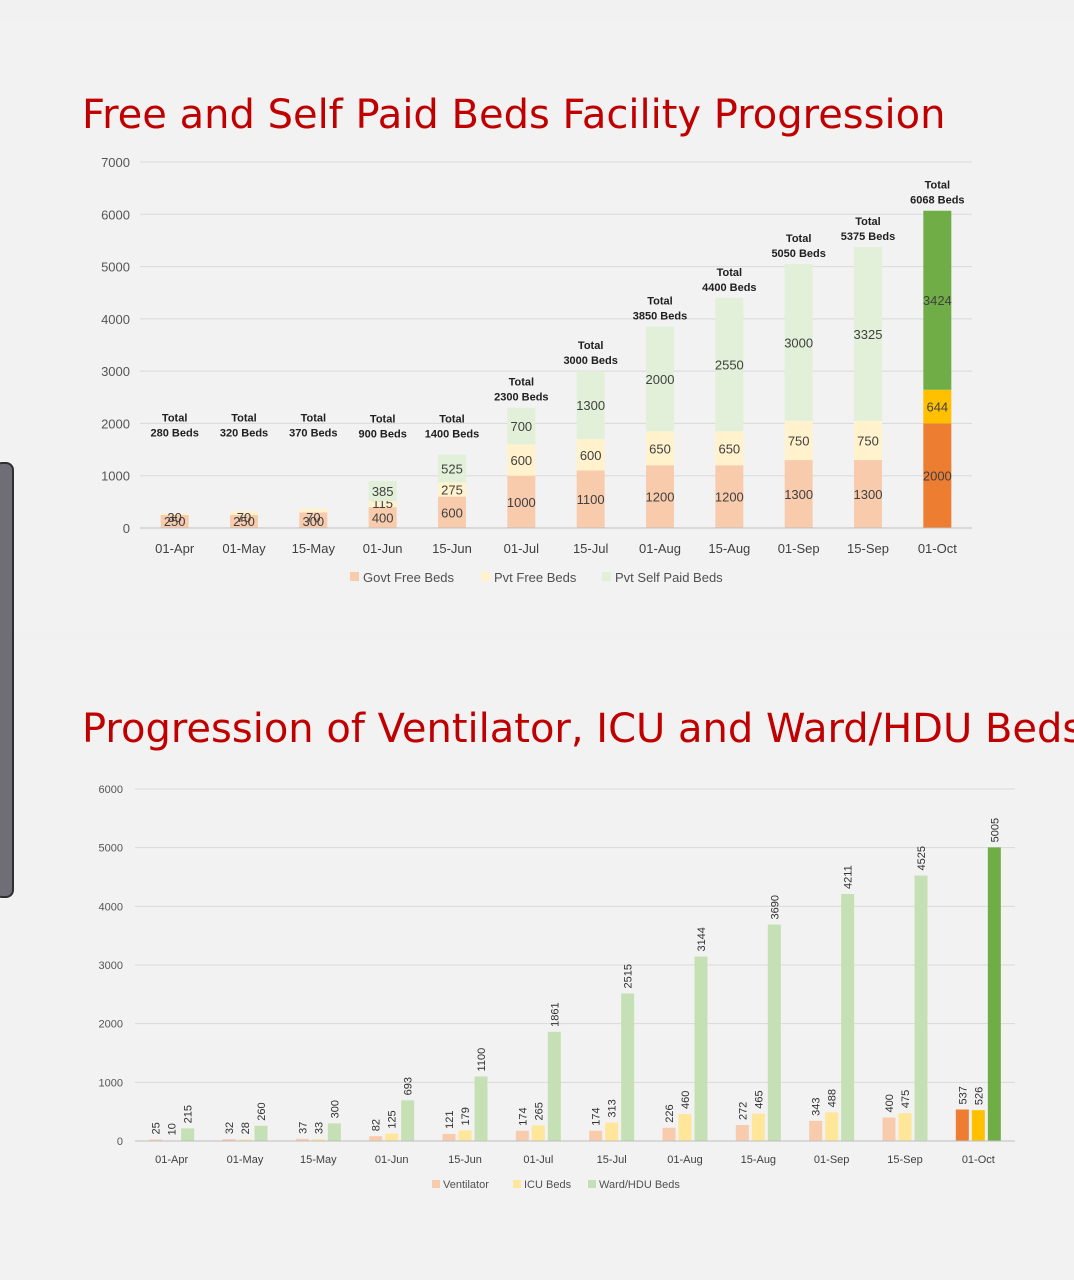  Describe the element at coordinates (115, 162) in the screenshot. I see `y-tick-label: 7000` at that location.